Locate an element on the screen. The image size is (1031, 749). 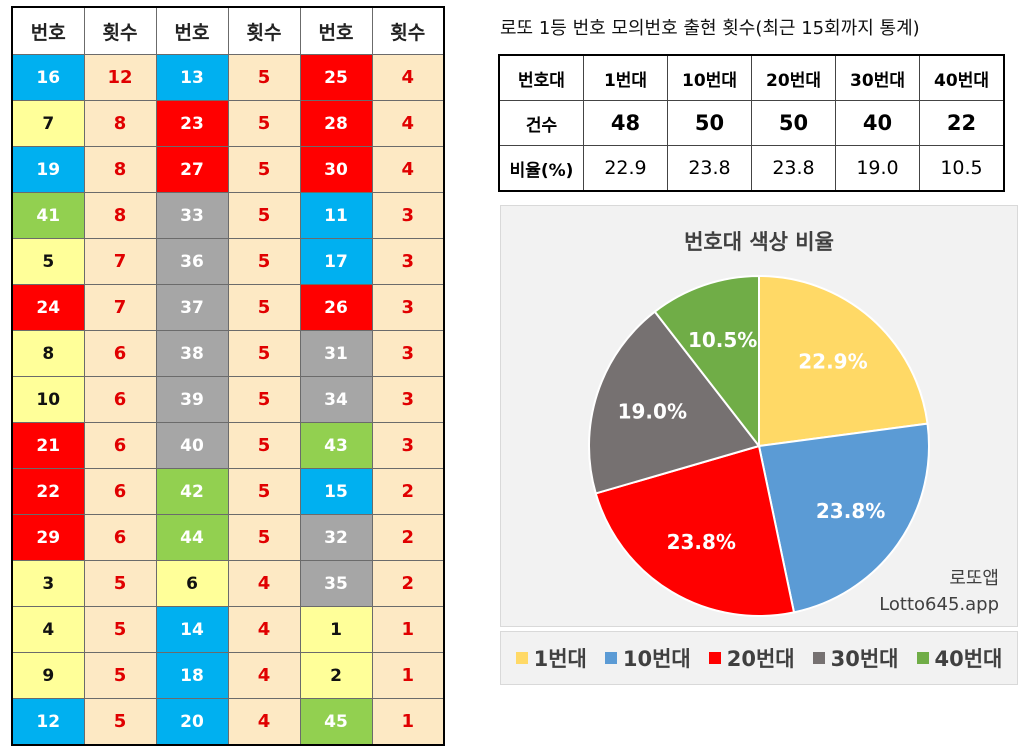
lotto-number-cell: 39 is located at coordinates (192, 399).